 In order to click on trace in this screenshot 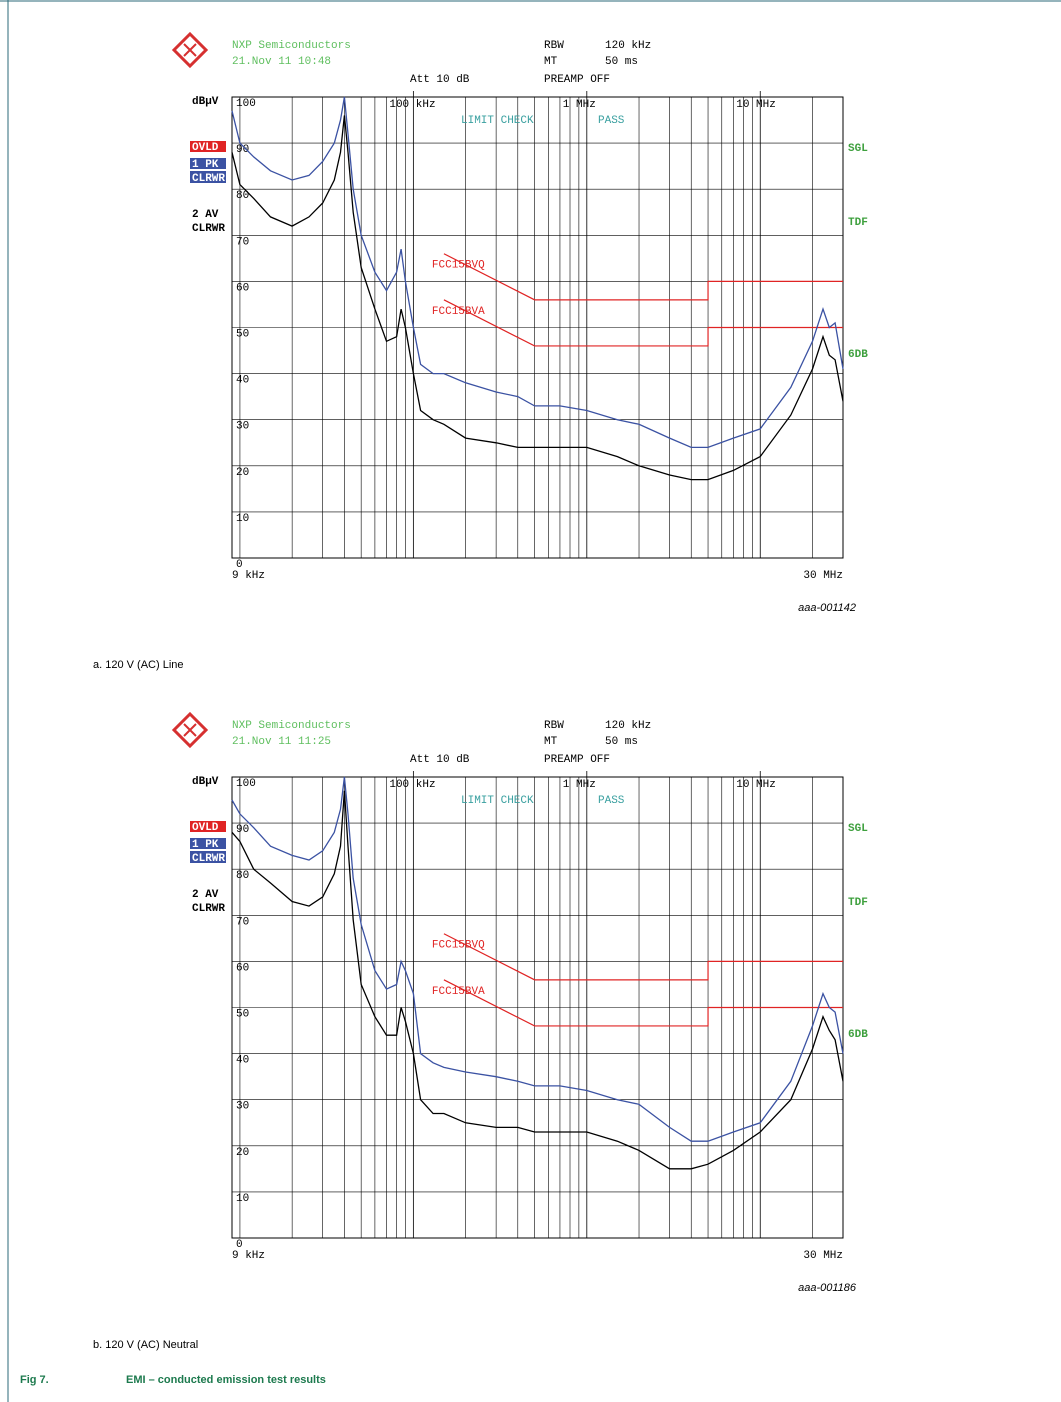, I will do `click(537, 272)`.